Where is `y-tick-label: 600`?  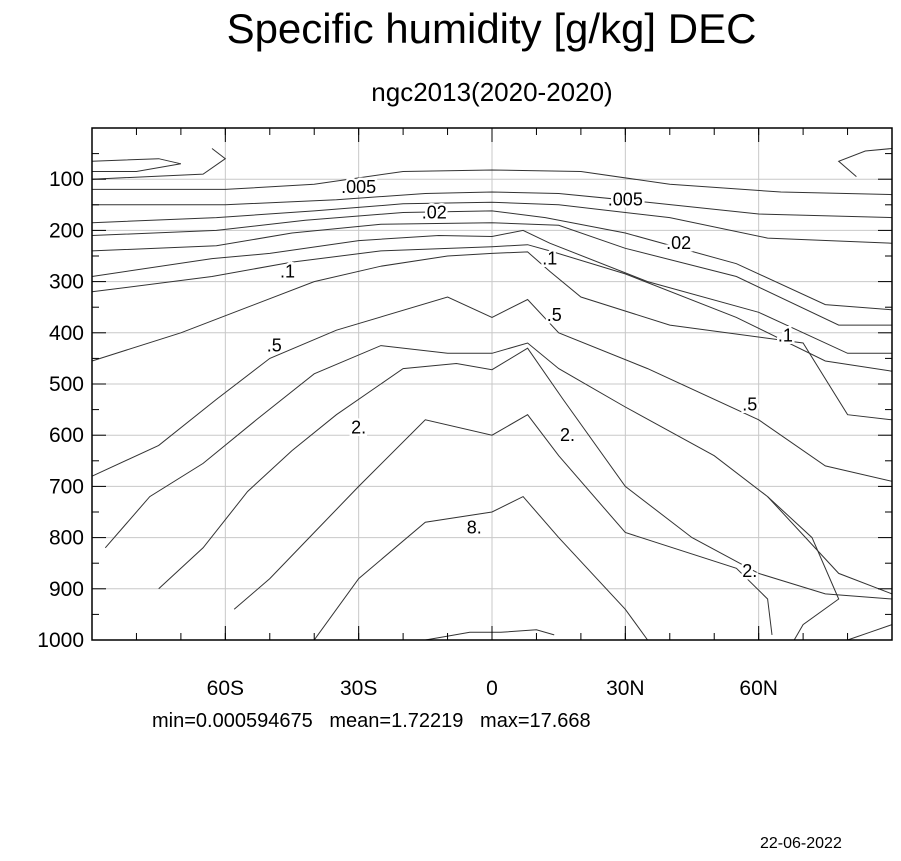 y-tick-label: 600 is located at coordinates (66, 435).